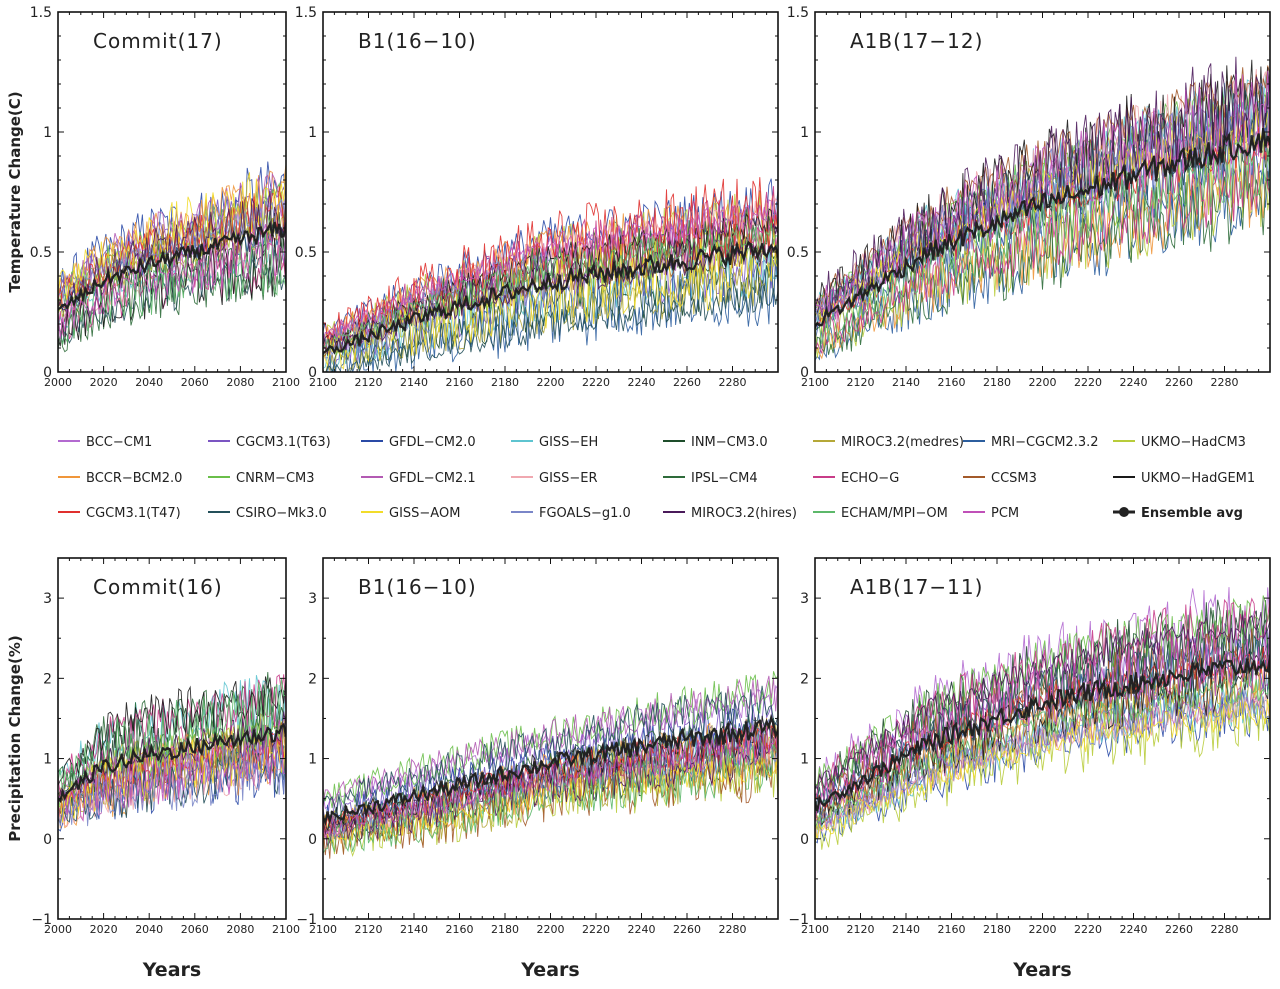 The width and height of the screenshot is (1280, 989). What do you see at coordinates (554, 478) in the screenshot?
I see `legend-item: GISS−ER` at bounding box center [554, 478].